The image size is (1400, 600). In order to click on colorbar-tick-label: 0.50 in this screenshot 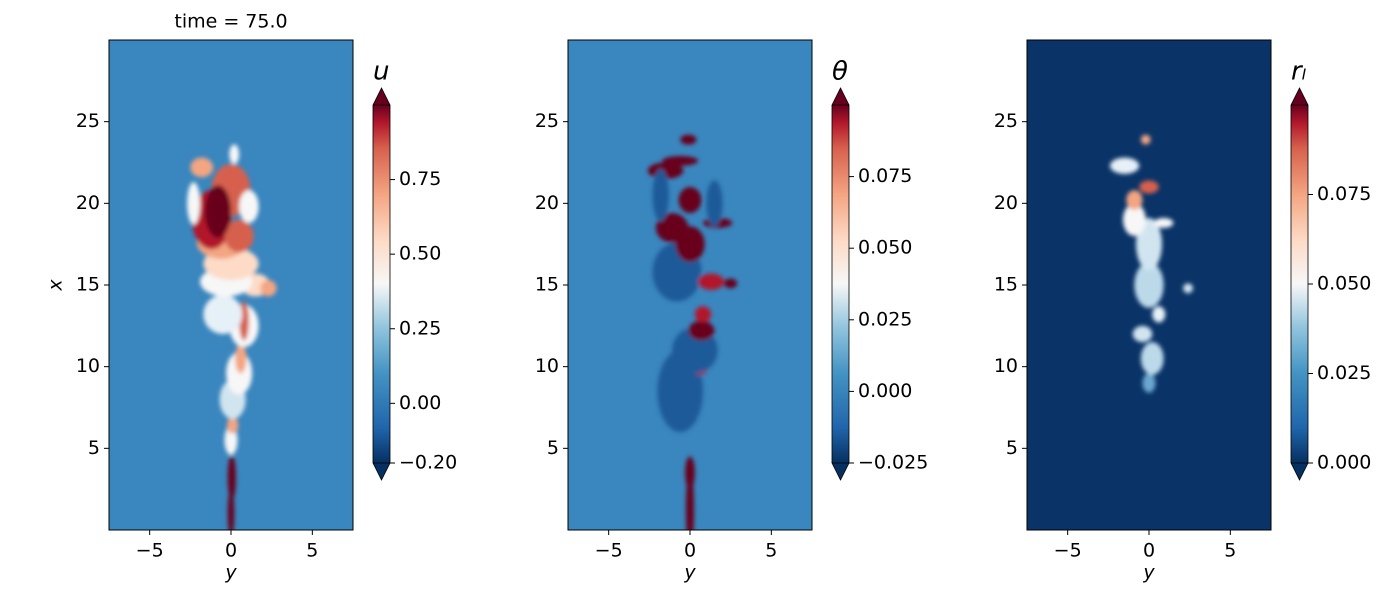, I will do `click(420, 254)`.